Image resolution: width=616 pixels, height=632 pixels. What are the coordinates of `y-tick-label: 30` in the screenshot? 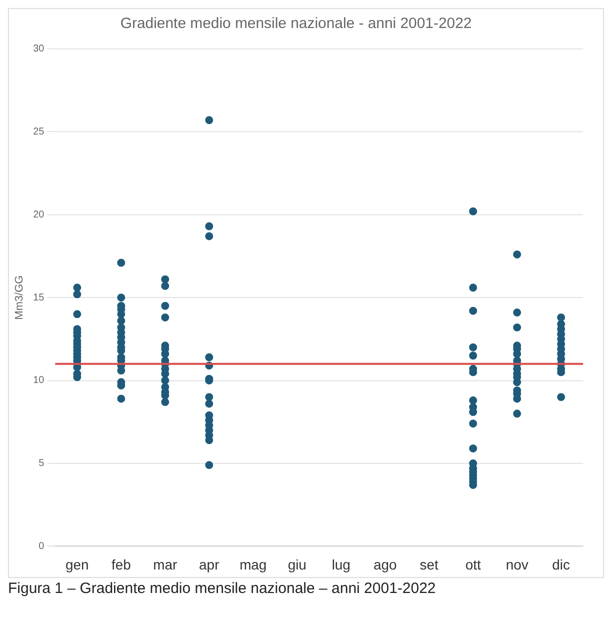 It's located at (39, 49).